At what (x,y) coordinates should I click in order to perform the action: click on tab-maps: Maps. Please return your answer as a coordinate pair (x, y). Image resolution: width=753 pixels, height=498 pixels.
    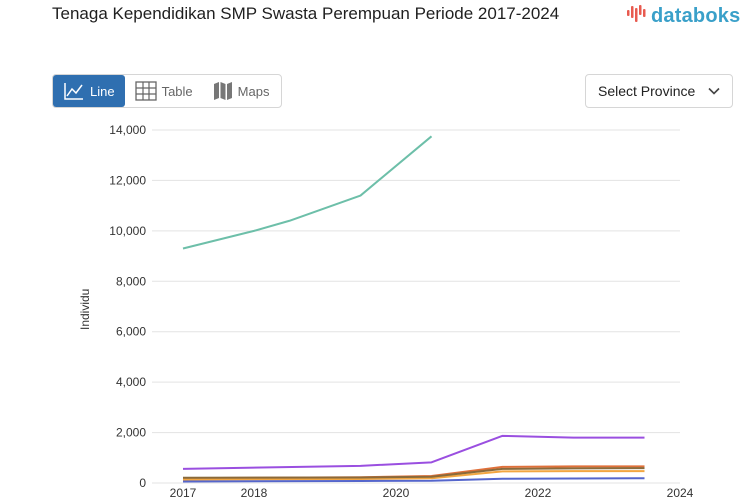
    Looking at the image, I should click on (241, 91).